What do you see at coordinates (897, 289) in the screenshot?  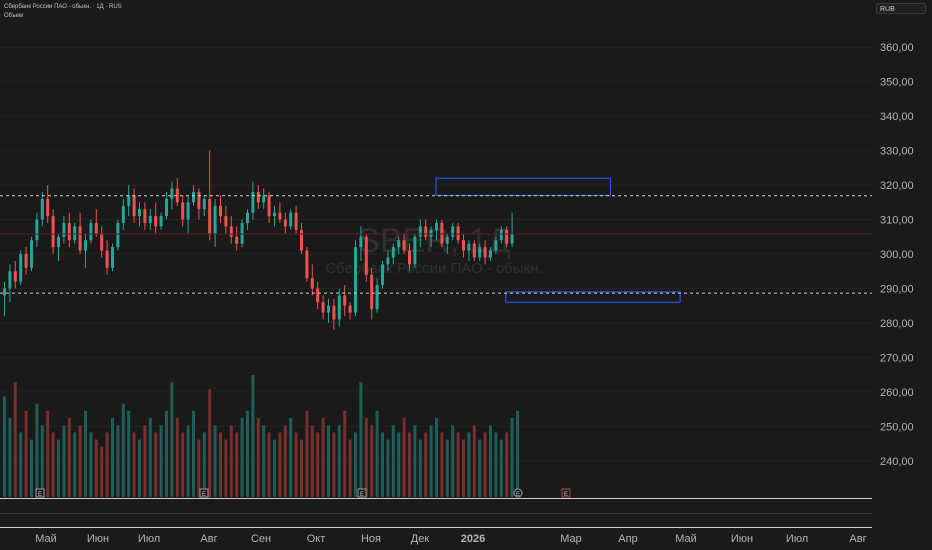 I see `y-tick-label: 290,00` at bounding box center [897, 289].